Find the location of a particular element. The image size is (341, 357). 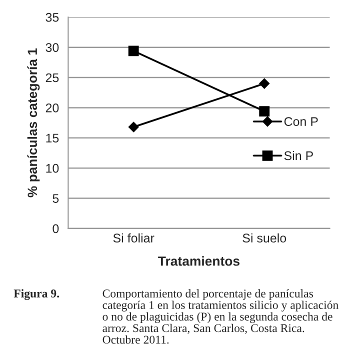

y-tick-label: 10 is located at coordinates (52, 168).